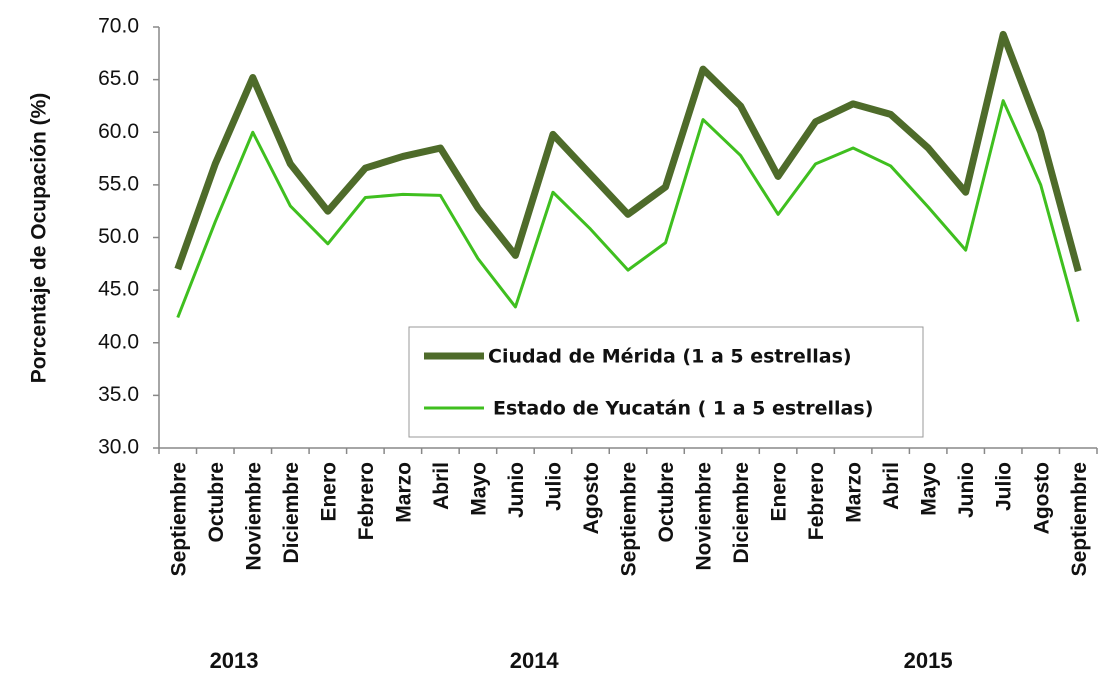 The width and height of the screenshot is (1102, 674). Describe the element at coordinates (118, 394) in the screenshot. I see `y-tick-label: 35.0` at that location.